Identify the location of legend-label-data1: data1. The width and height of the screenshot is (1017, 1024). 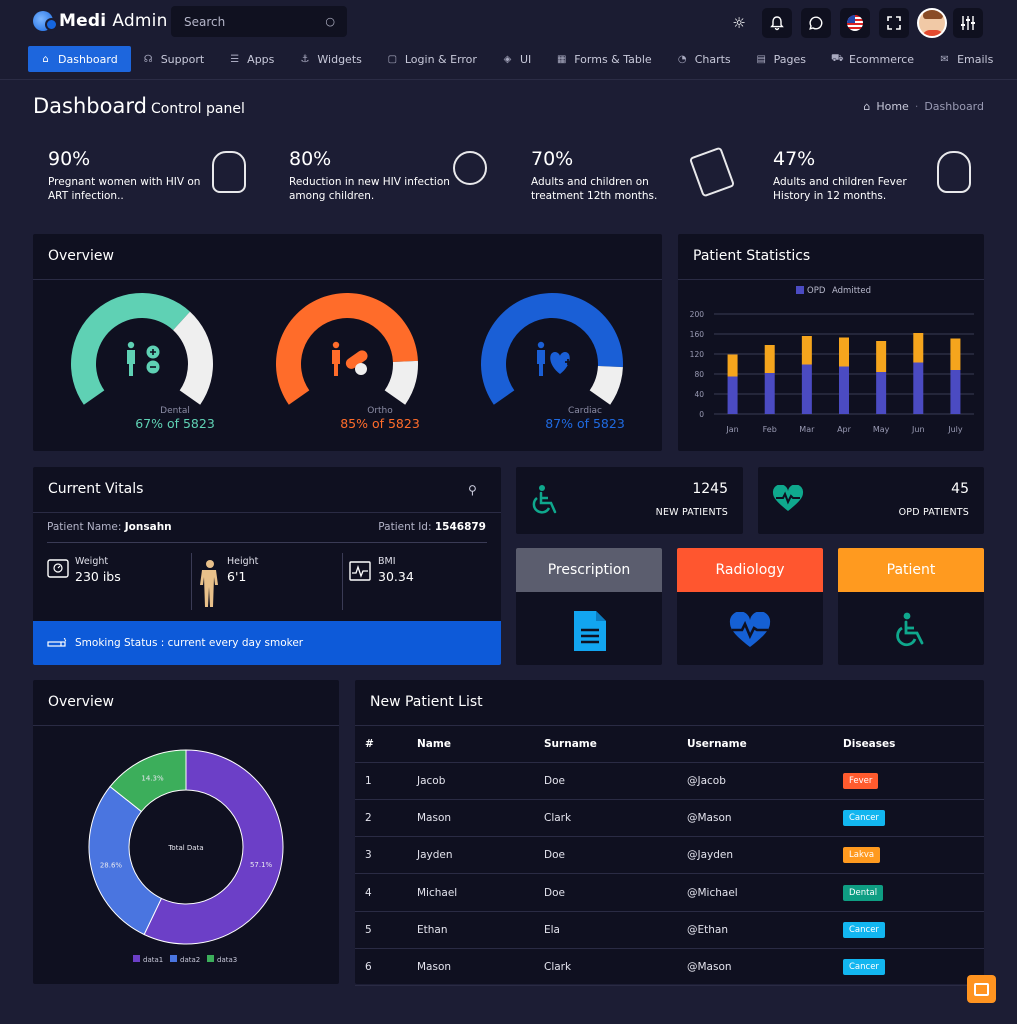
(153, 960).